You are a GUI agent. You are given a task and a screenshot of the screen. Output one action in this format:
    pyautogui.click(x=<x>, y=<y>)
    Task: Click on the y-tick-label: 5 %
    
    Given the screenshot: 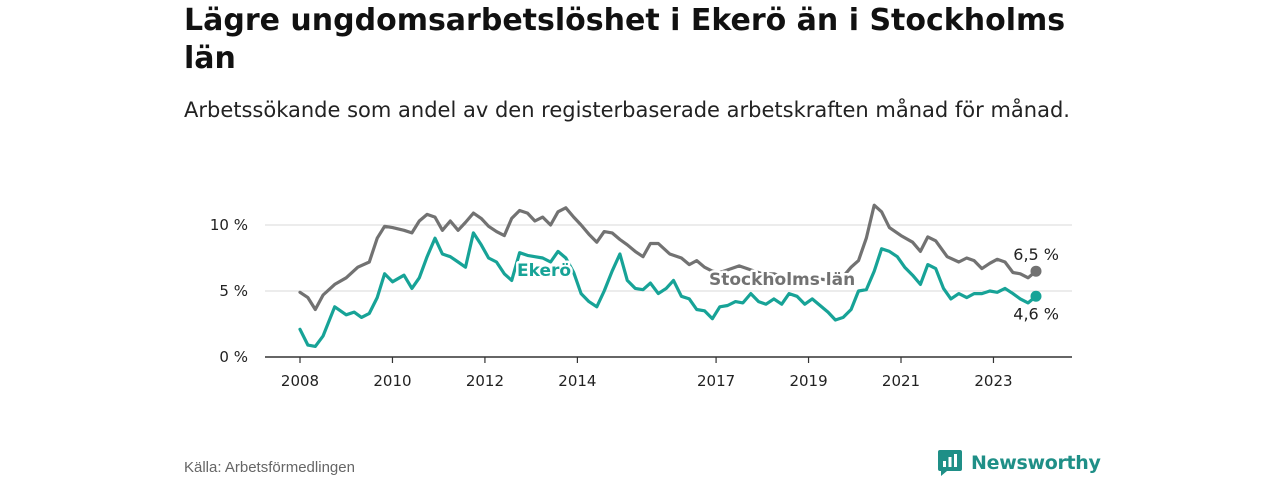 What is the action you would take?
    pyautogui.click(x=233, y=291)
    